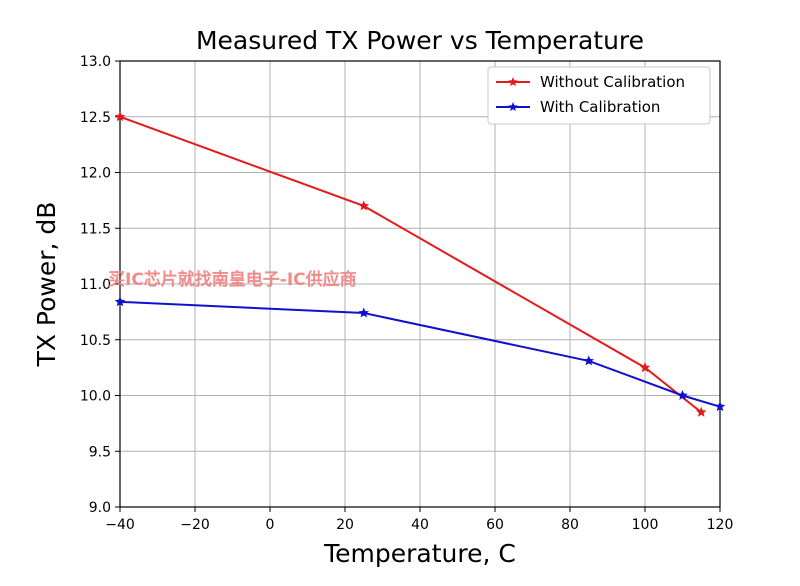 The image size is (800, 586). I want to click on y-tick-label: 12.0, so click(95, 174).